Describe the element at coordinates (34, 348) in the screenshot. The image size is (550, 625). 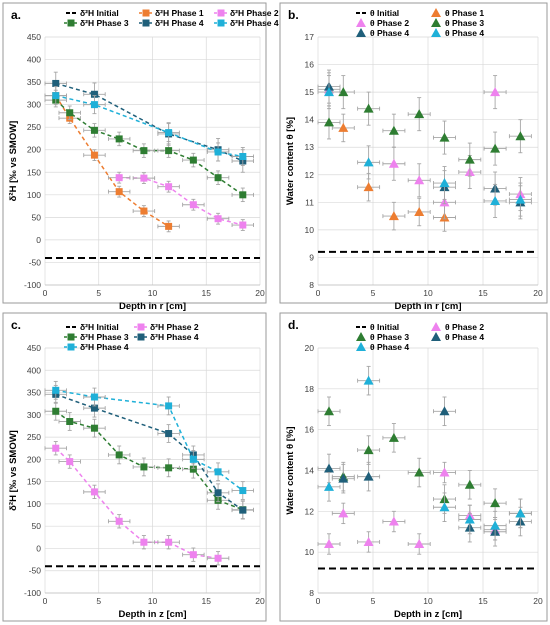
I see `y-tick-label: 450` at that location.